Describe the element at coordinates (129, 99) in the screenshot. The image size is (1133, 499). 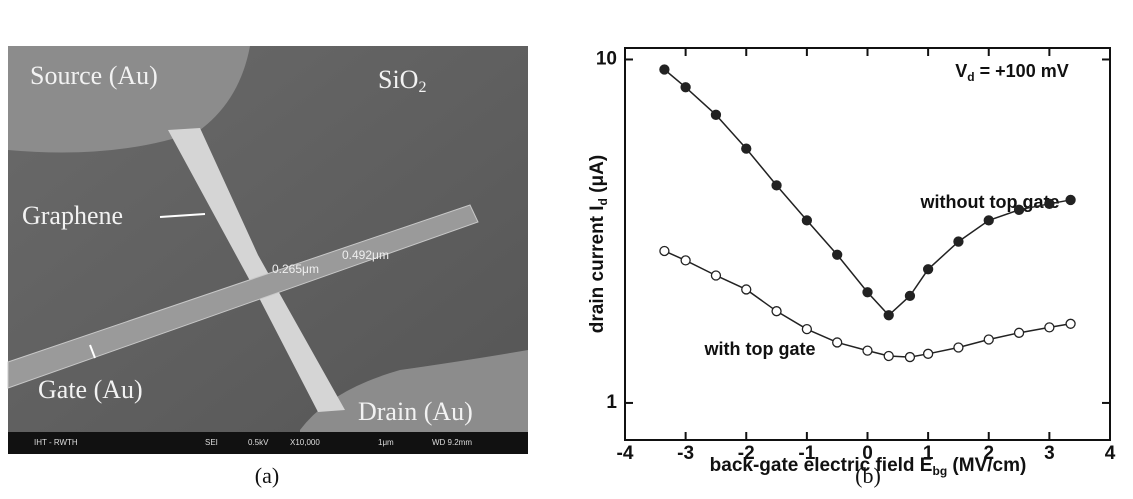
I see `source-electrode` at that location.